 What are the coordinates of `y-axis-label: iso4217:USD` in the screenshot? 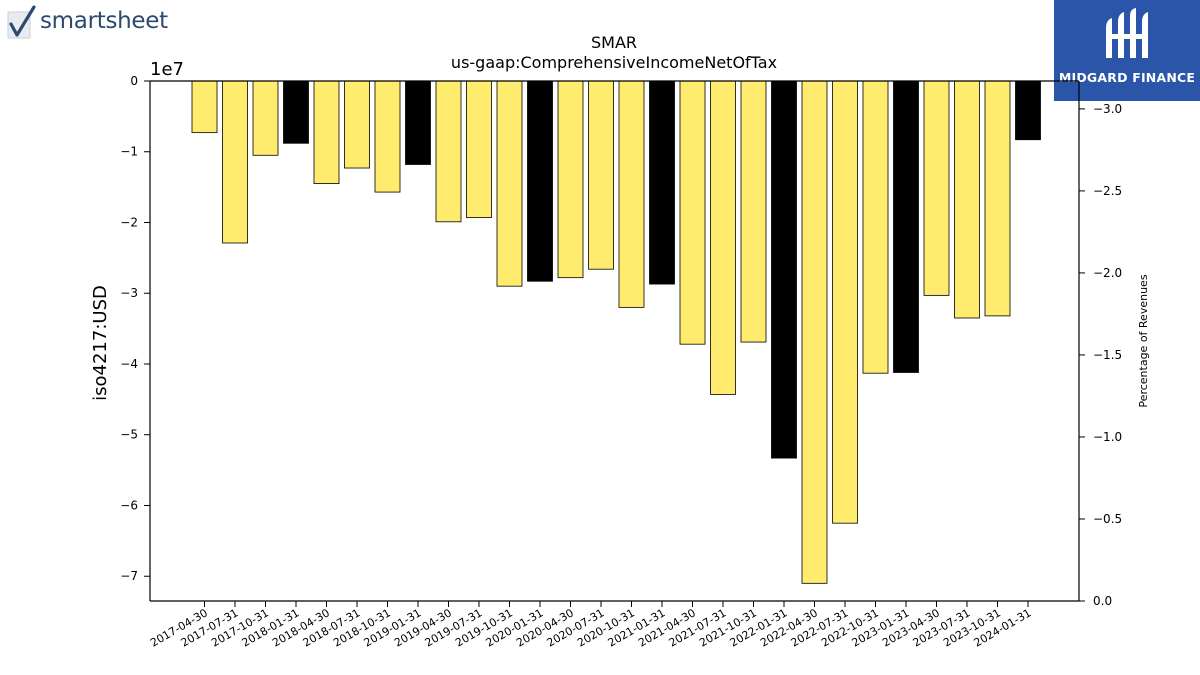 It's located at (100, 343).